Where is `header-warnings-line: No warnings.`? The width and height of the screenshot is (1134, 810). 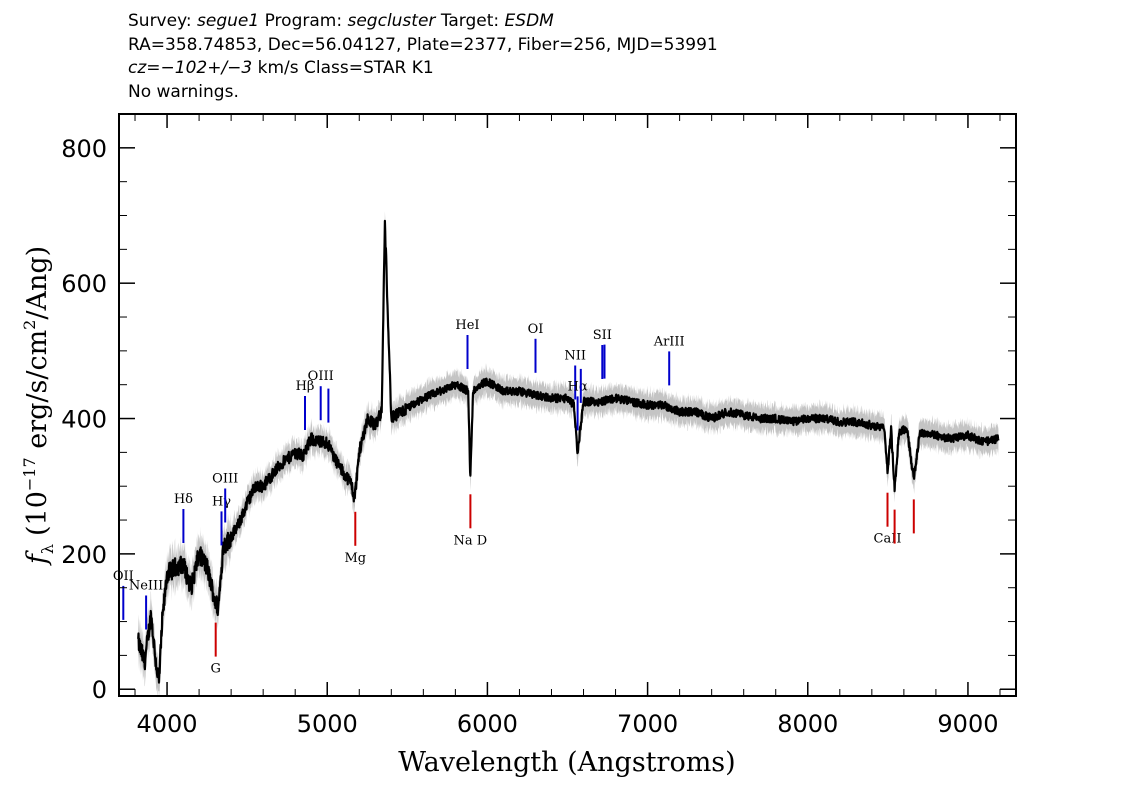 header-warnings-line: No warnings. is located at coordinates (183, 91).